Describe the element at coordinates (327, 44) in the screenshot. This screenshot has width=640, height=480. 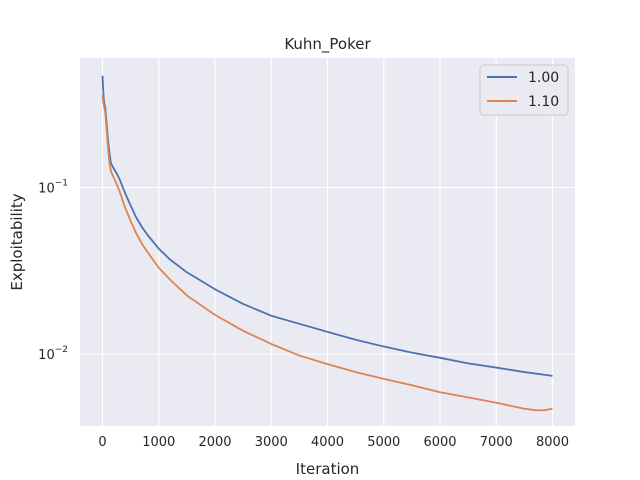
I see `chart-title: Kuhn_Poker` at that location.